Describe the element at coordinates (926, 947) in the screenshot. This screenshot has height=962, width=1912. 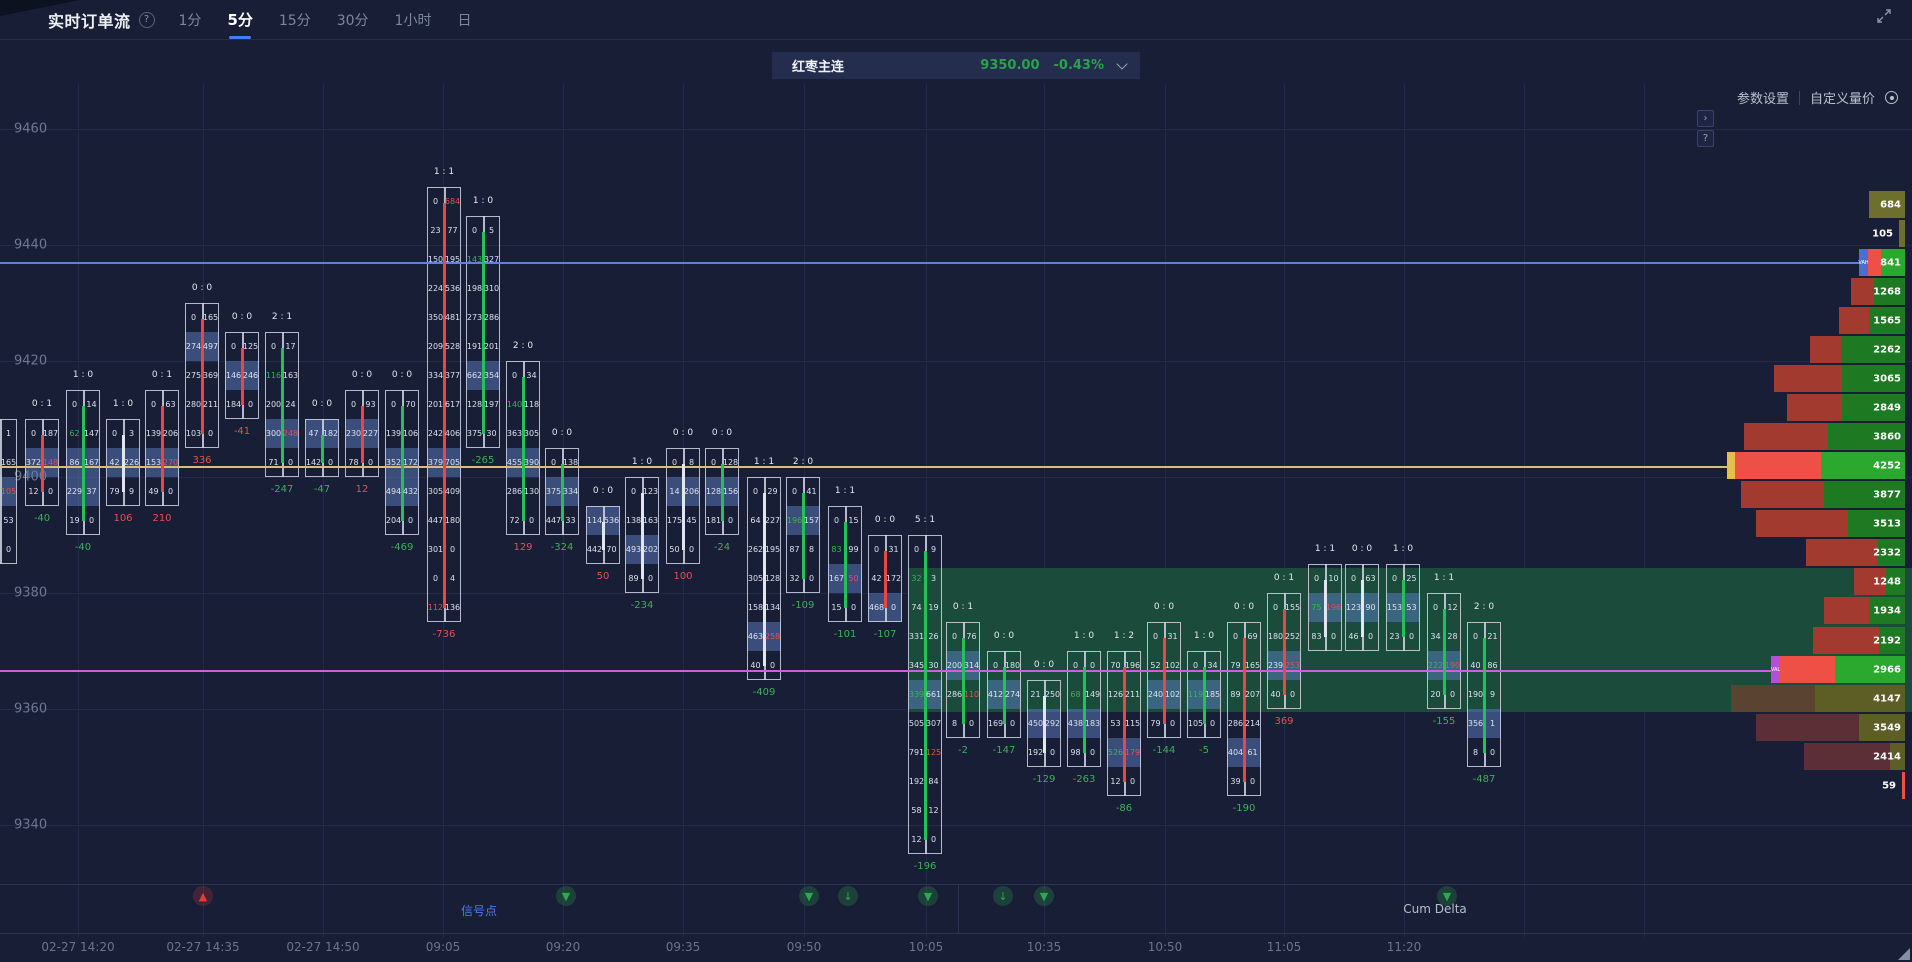
I see `time-axis-label: 10:05` at that location.